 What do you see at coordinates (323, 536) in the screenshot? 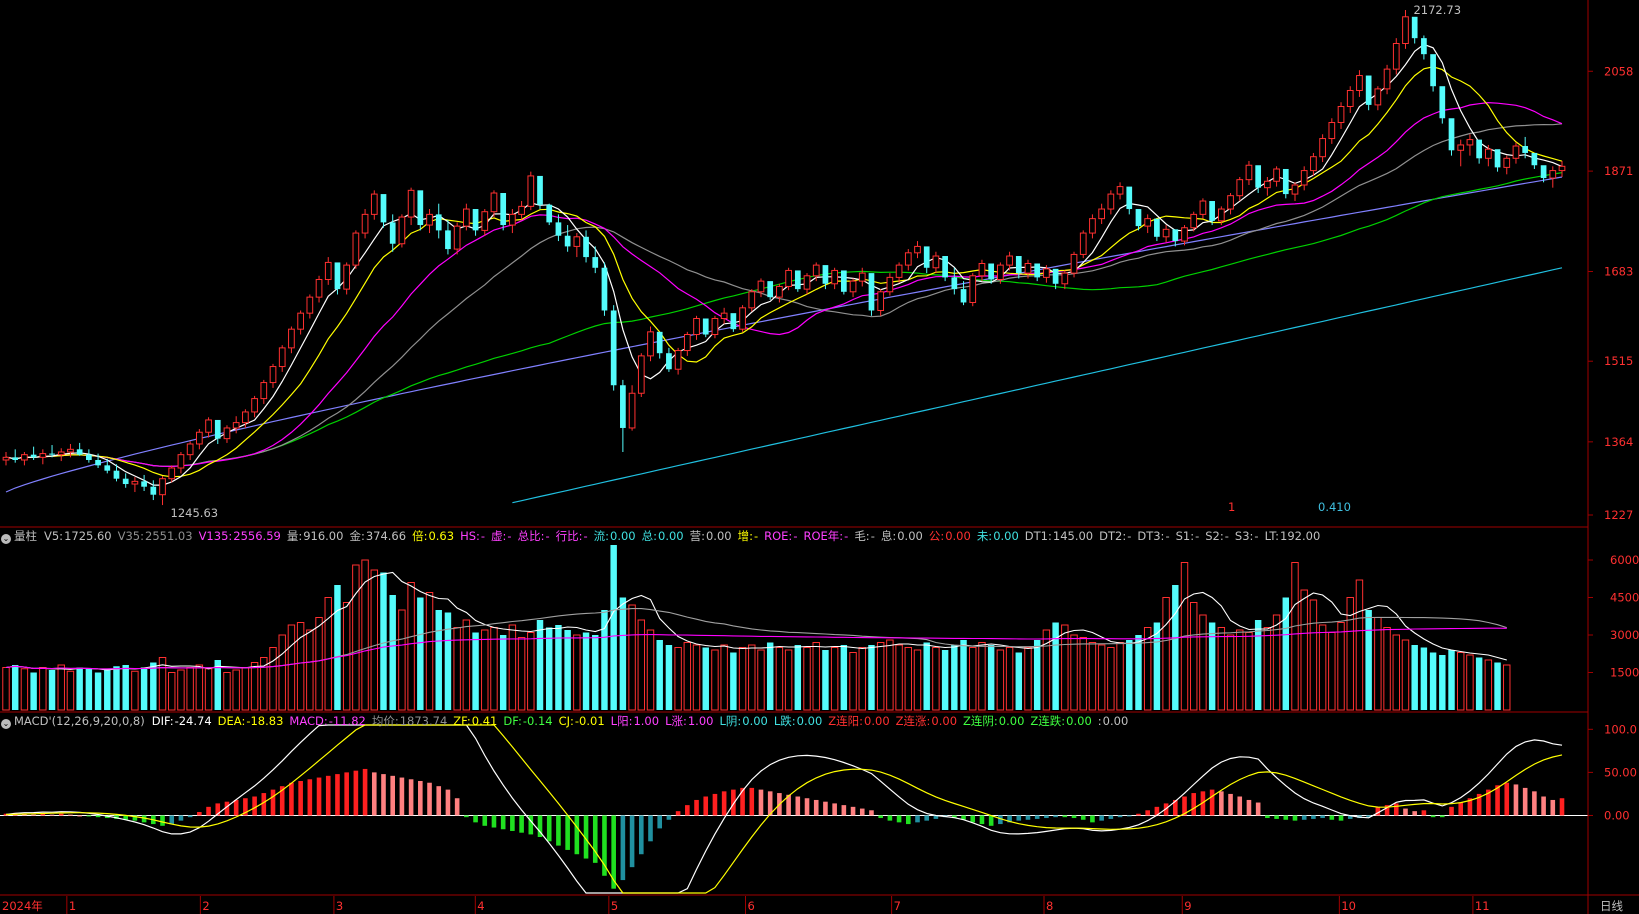
I see `indicator-value: 916.00` at bounding box center [323, 536].